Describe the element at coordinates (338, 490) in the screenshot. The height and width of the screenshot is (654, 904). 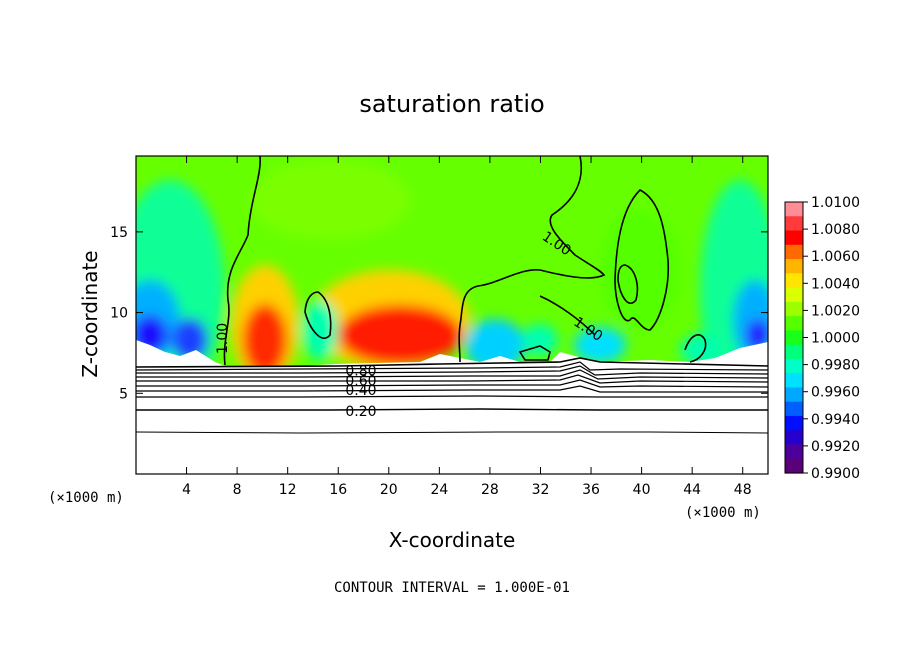
I see `x-tick-label: 16` at that location.